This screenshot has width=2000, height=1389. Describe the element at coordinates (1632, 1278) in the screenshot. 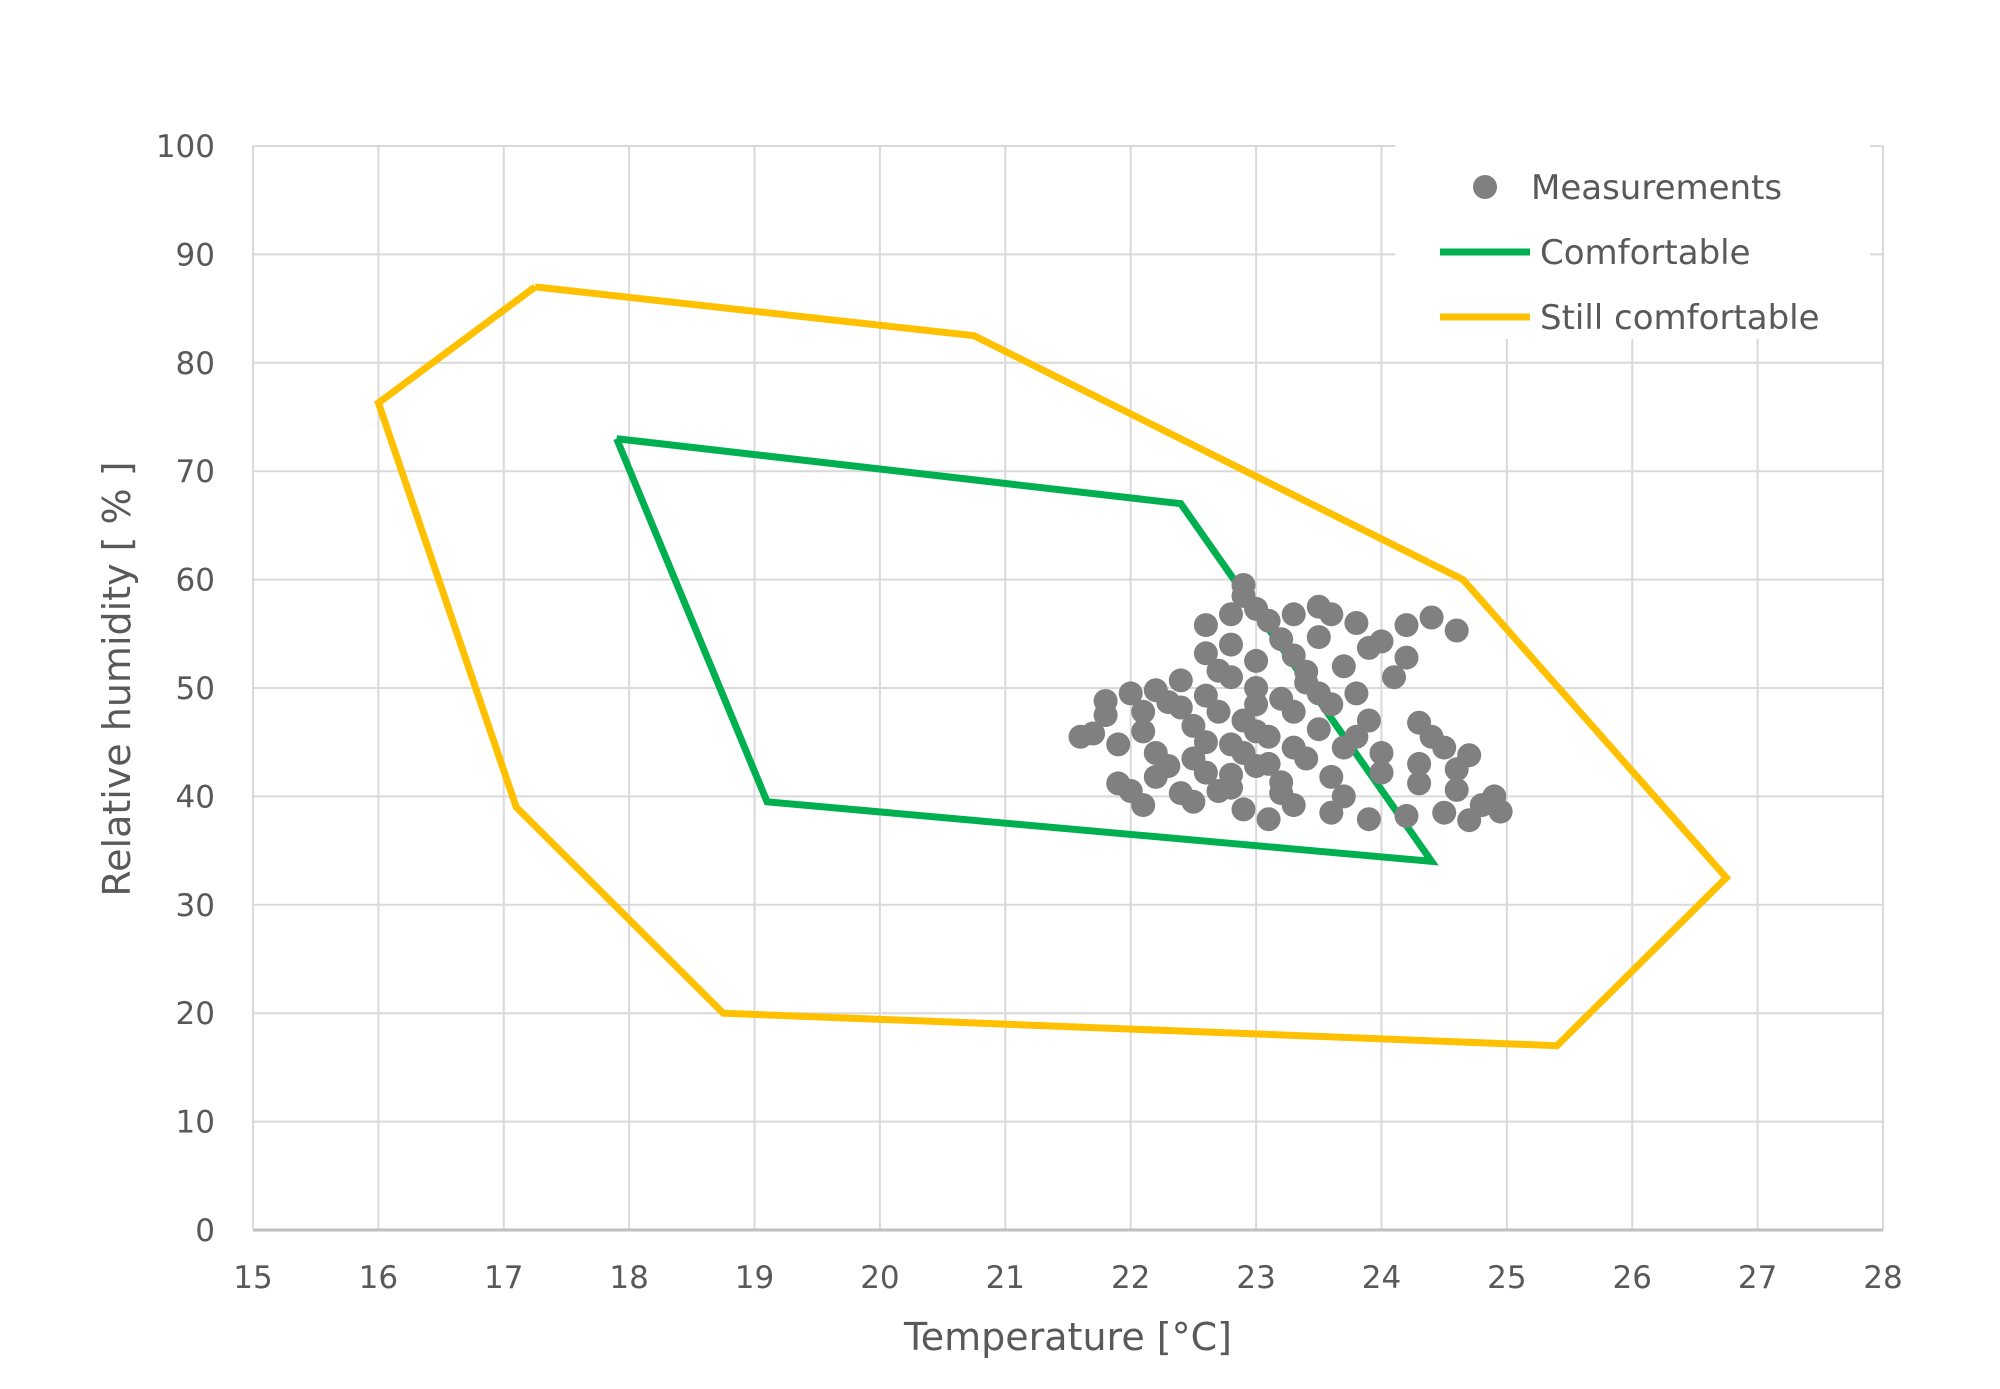

I see `x-tick-label: 26` at that location.